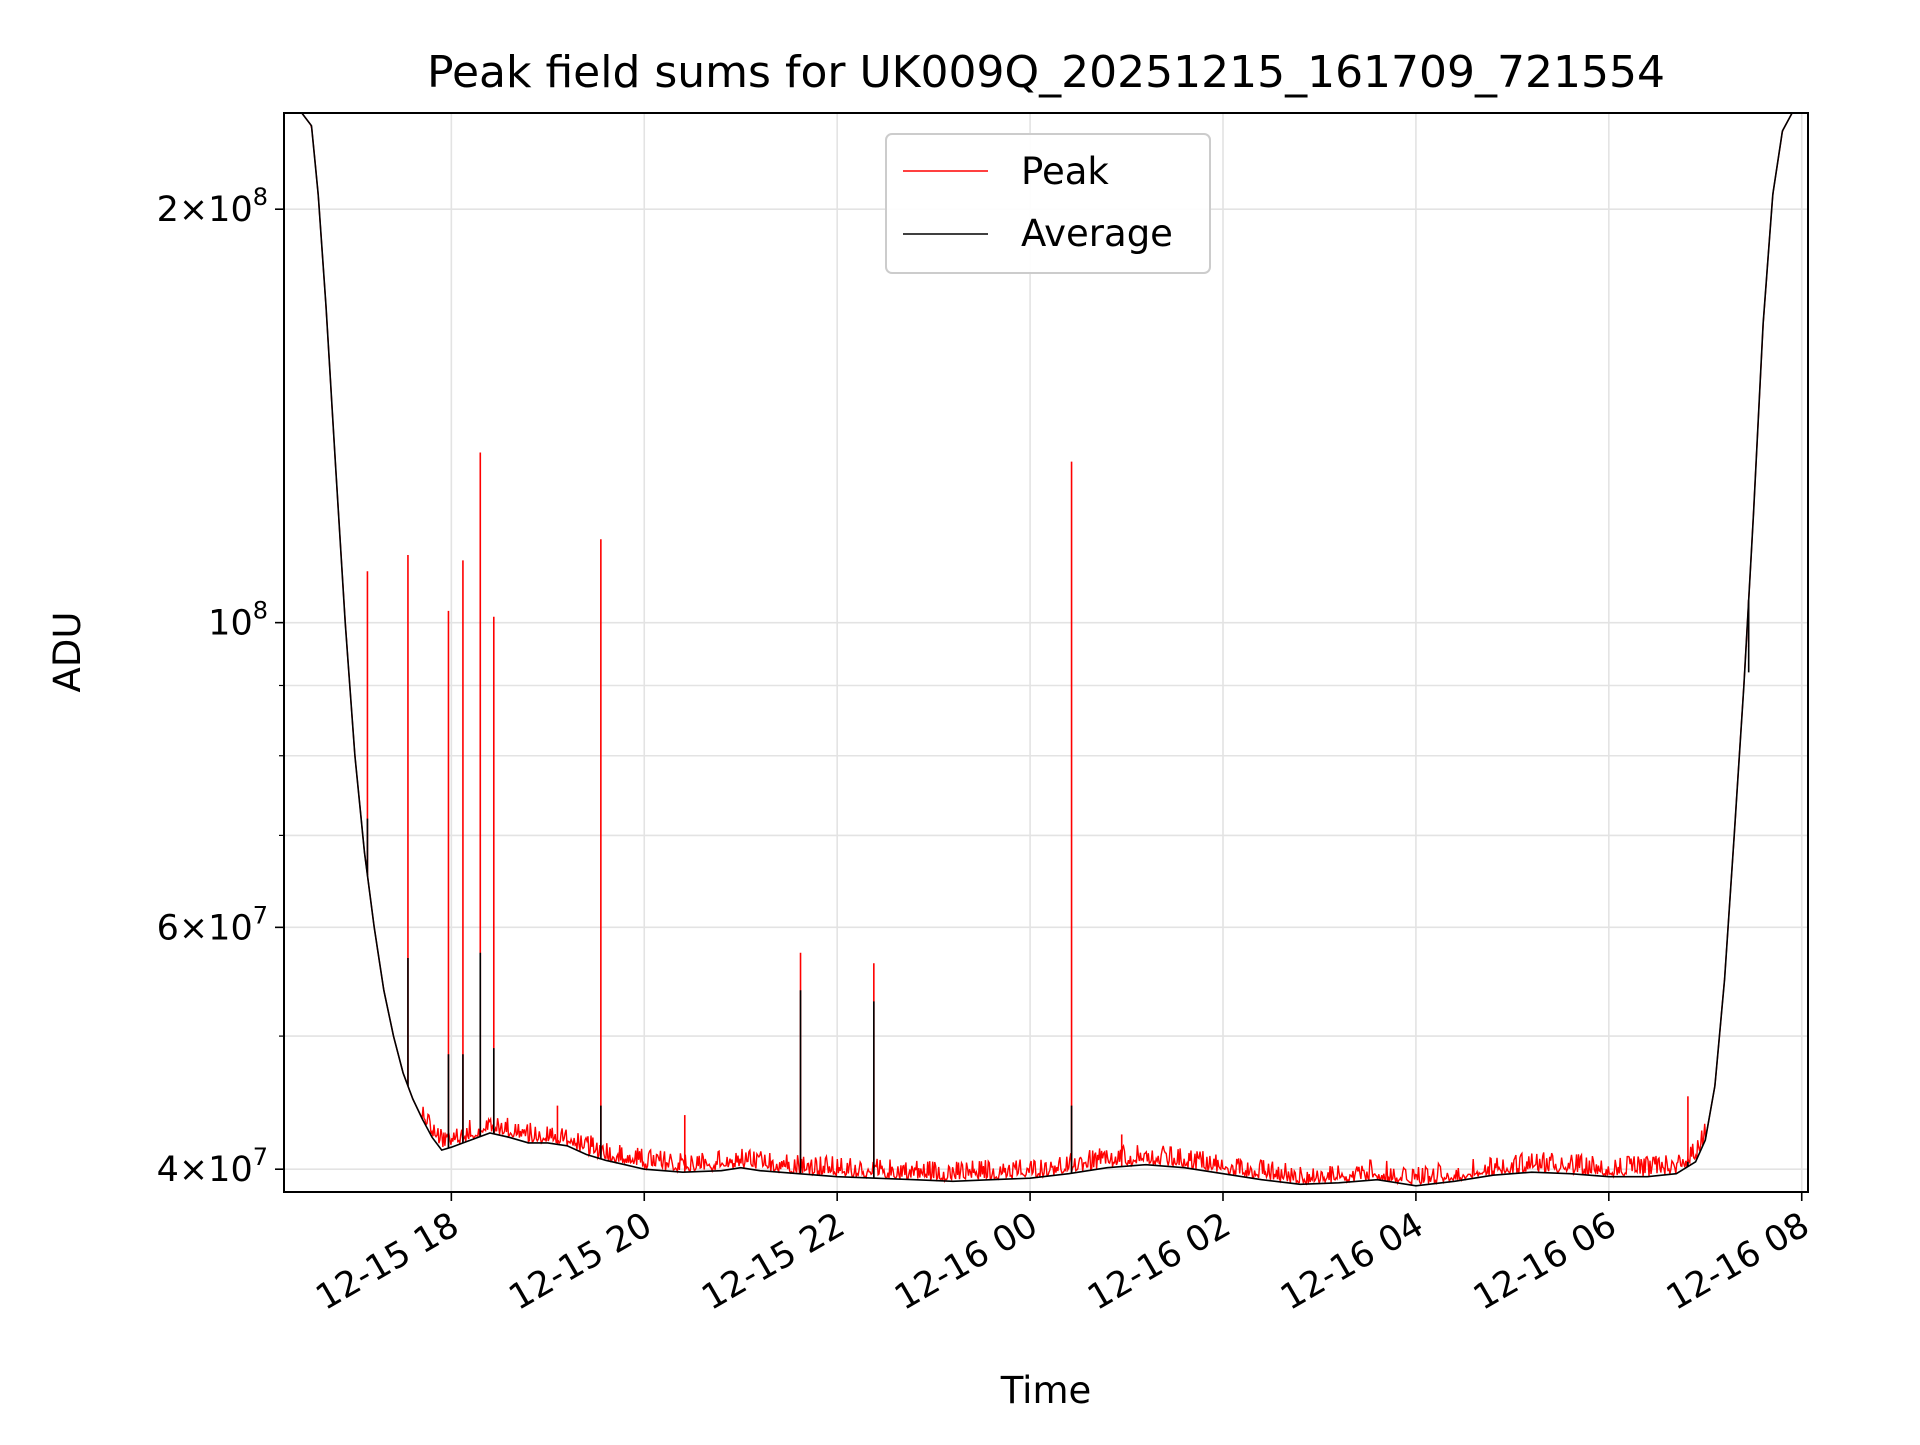  Describe the element at coordinates (212, 206) in the screenshot. I see `y-tick-label: 2×108` at that location.